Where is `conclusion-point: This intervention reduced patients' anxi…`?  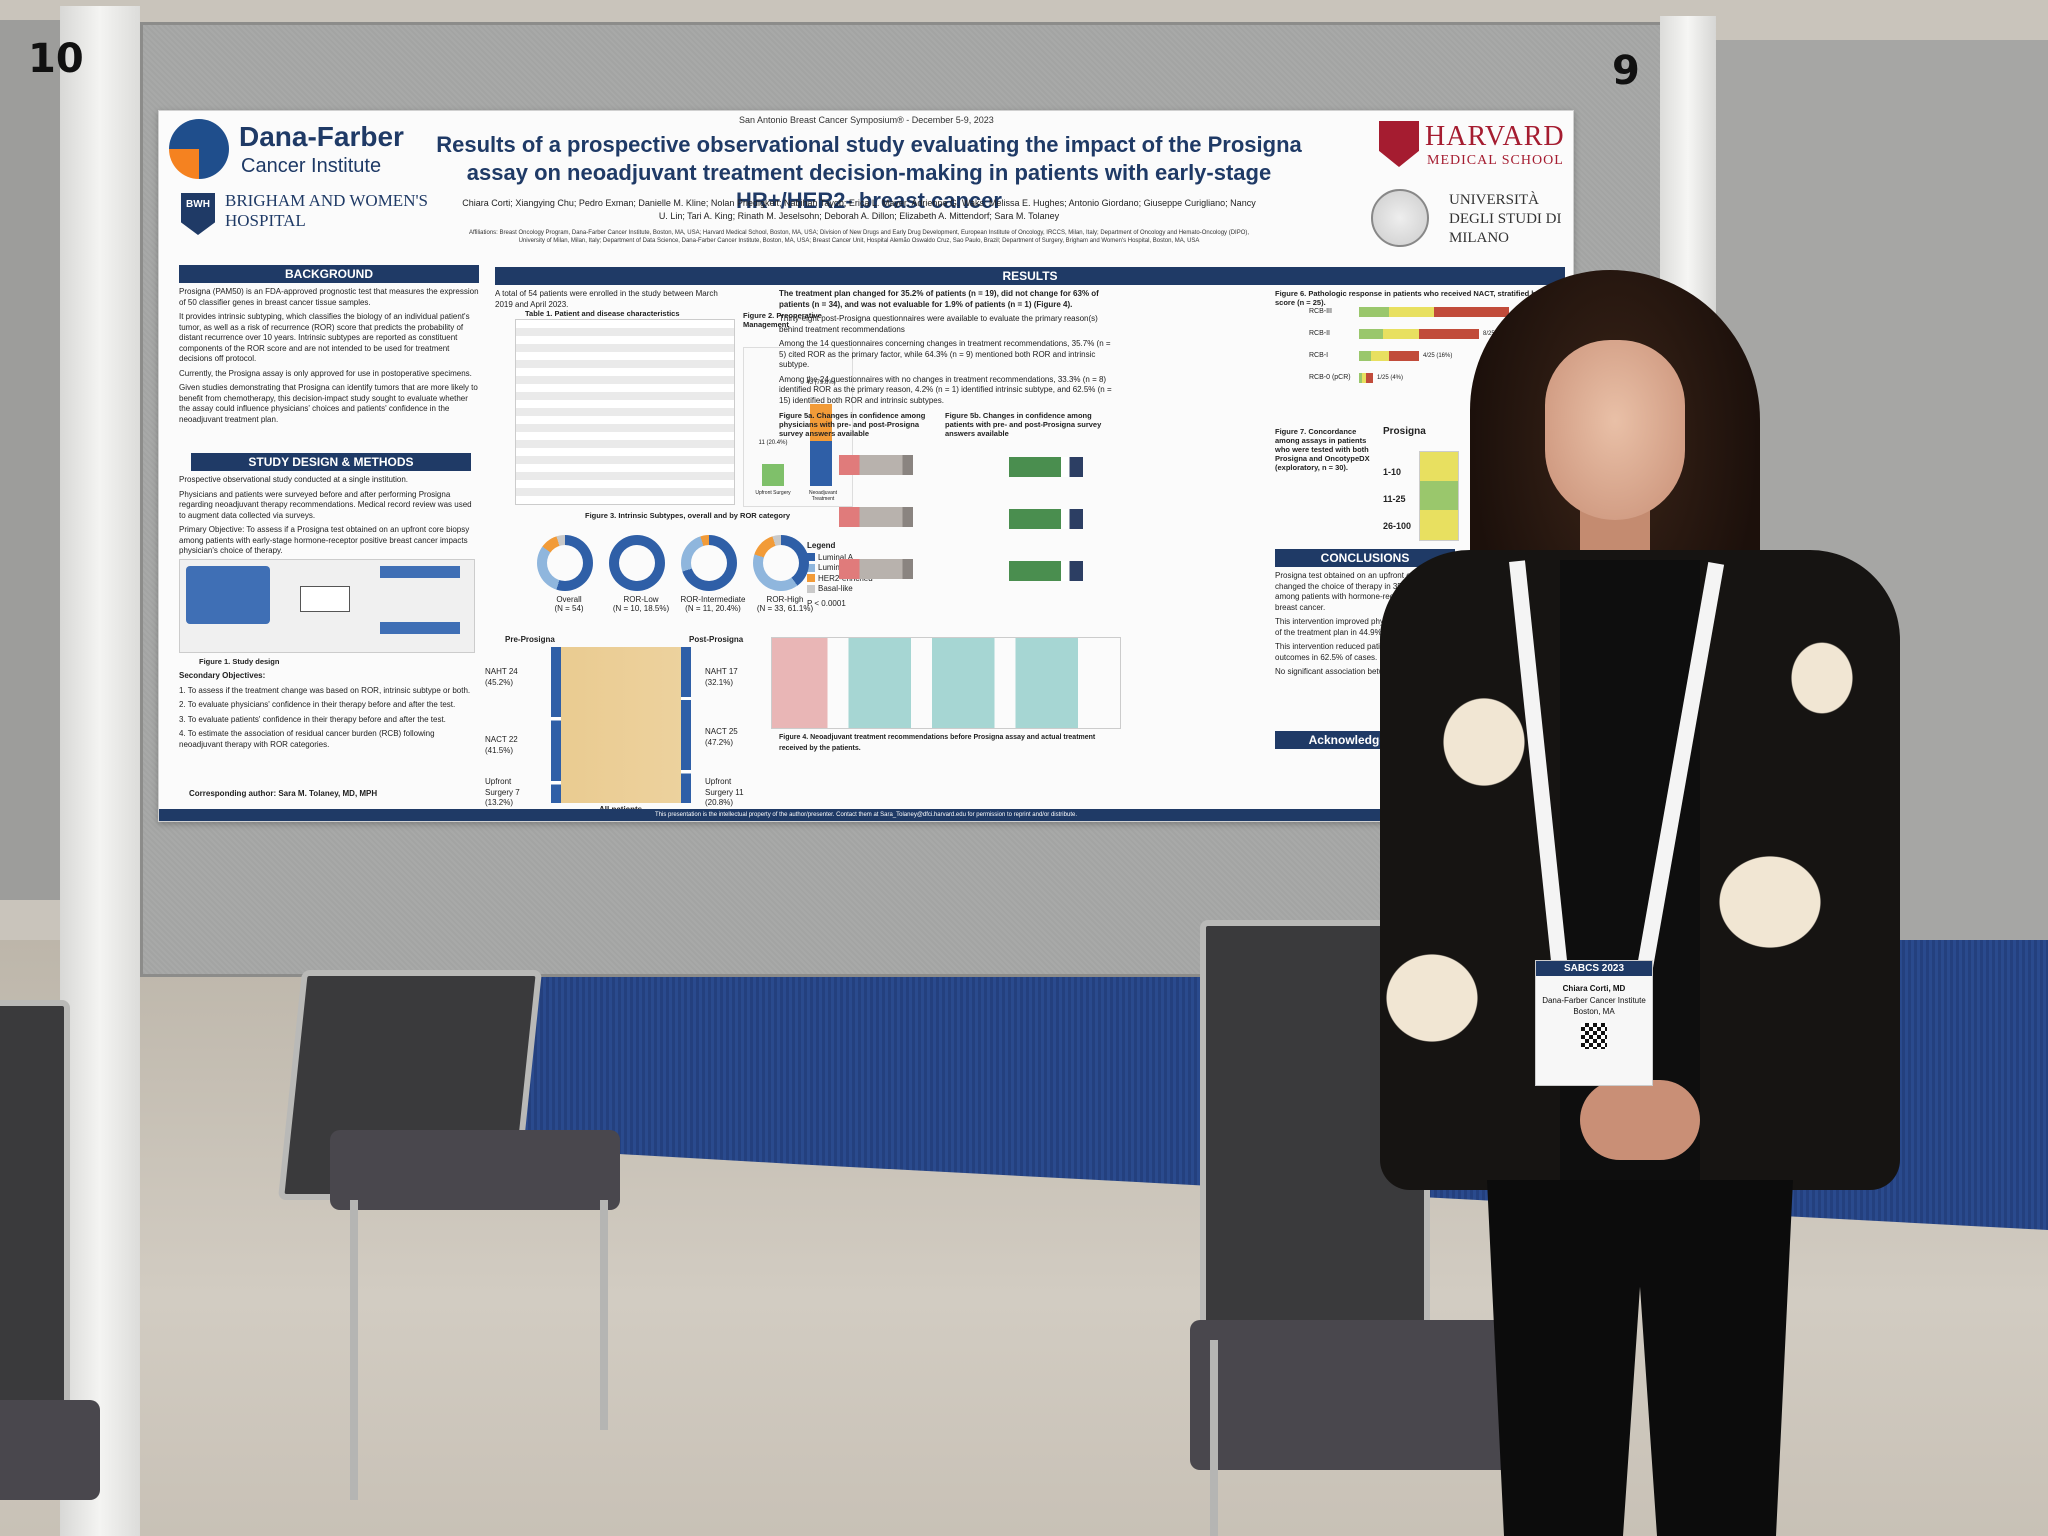 conclusion-point: This intervention reduced patients' anxi… is located at coordinates (1361, 652).